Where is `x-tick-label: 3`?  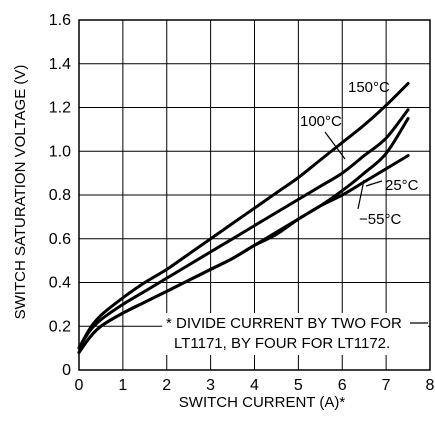
x-tick-label: 3 is located at coordinates (210, 385).